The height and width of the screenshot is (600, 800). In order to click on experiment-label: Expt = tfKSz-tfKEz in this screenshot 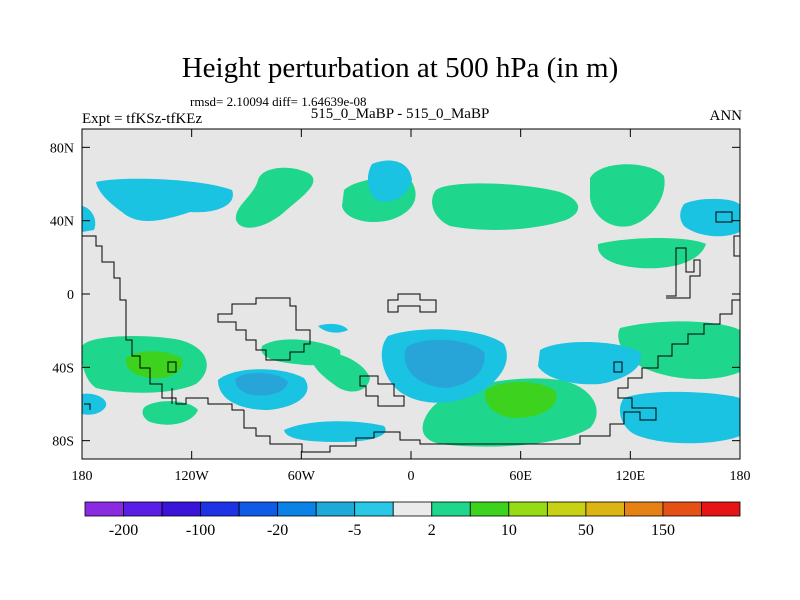, I will do `click(142, 119)`.